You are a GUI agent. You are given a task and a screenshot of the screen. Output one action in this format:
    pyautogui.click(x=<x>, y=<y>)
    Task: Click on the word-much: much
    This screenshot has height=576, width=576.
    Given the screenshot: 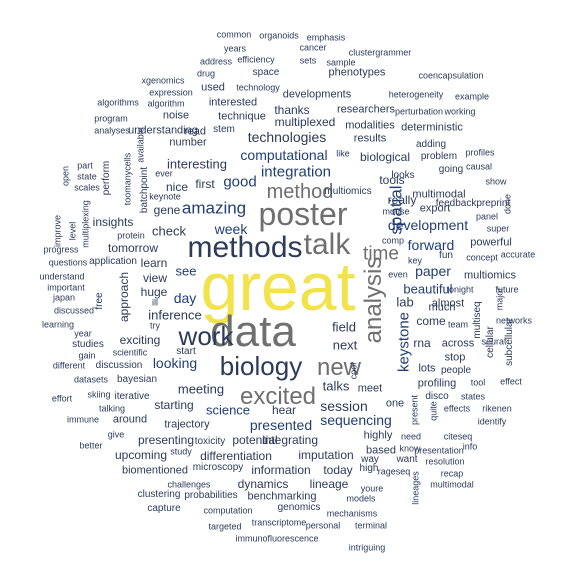 What is the action you would take?
    pyautogui.click(x=442, y=307)
    